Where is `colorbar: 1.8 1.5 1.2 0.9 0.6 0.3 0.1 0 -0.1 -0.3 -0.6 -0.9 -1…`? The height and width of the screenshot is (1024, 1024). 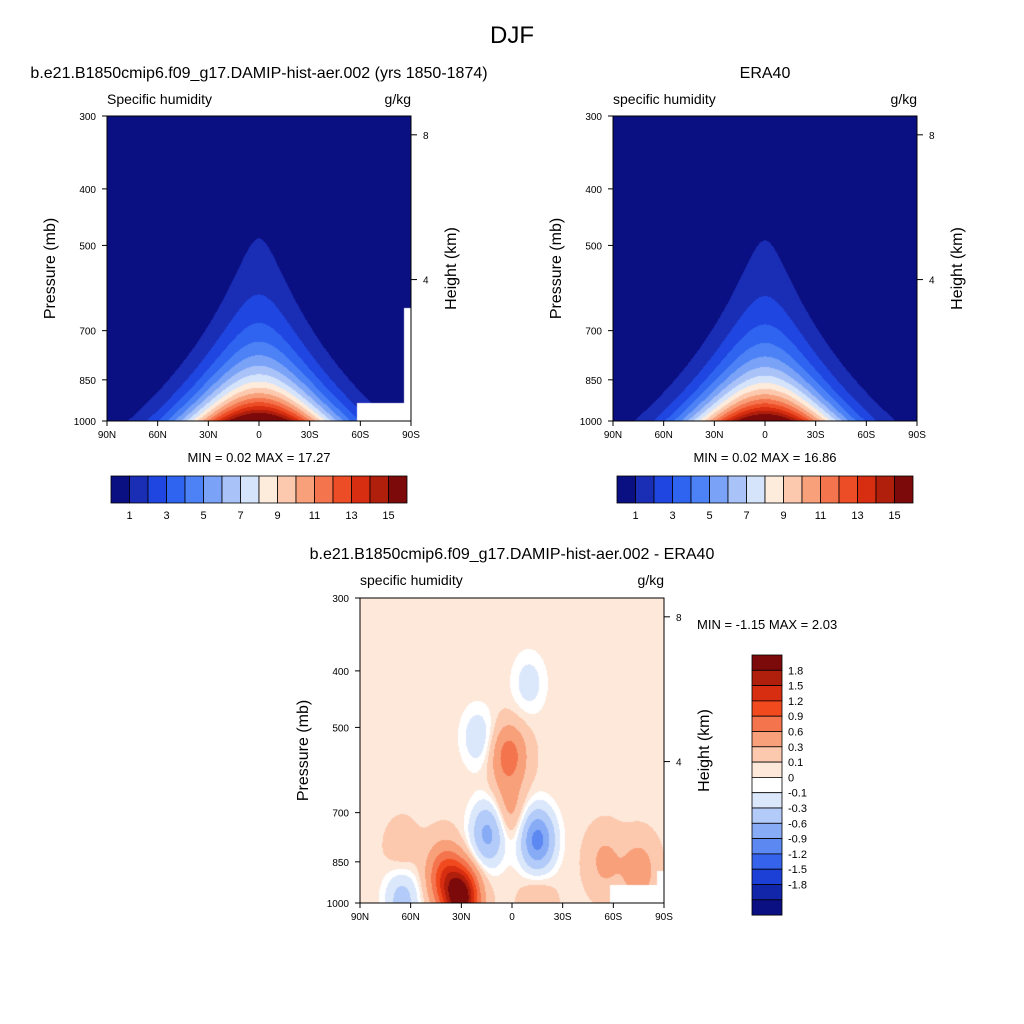 colorbar: 1.8 1.5 1.2 0.9 0.6 0.3 0.1 0 -0.1 -0.3 -0.6 -0.9 -1… is located at coordinates (779, 785).